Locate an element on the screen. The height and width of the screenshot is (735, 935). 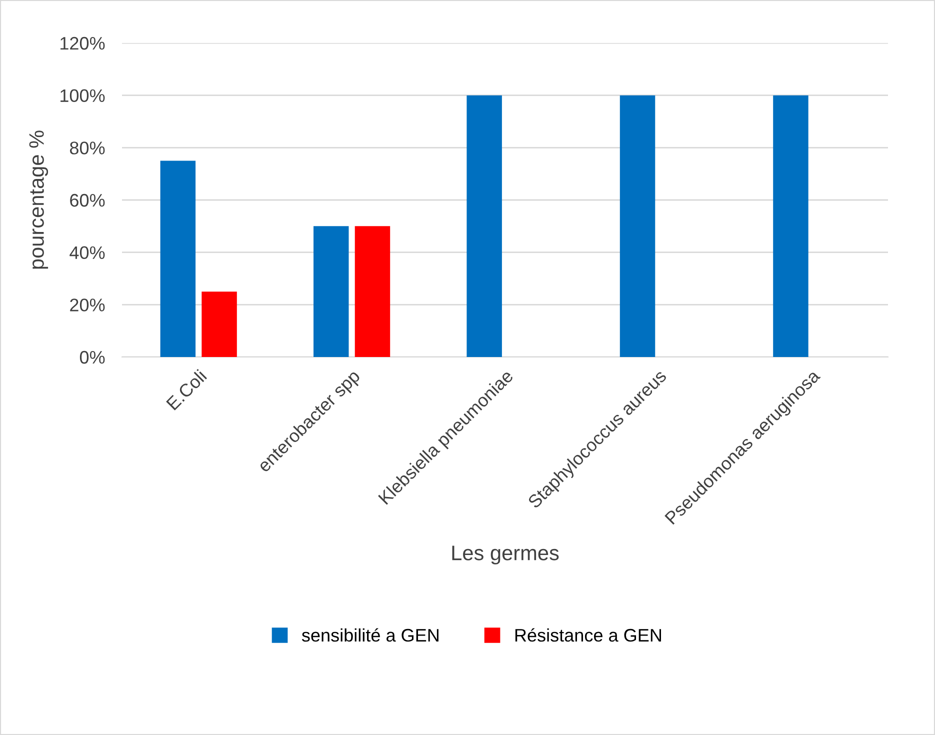
legend-label: sensibilité a GEN is located at coordinates (370, 635).